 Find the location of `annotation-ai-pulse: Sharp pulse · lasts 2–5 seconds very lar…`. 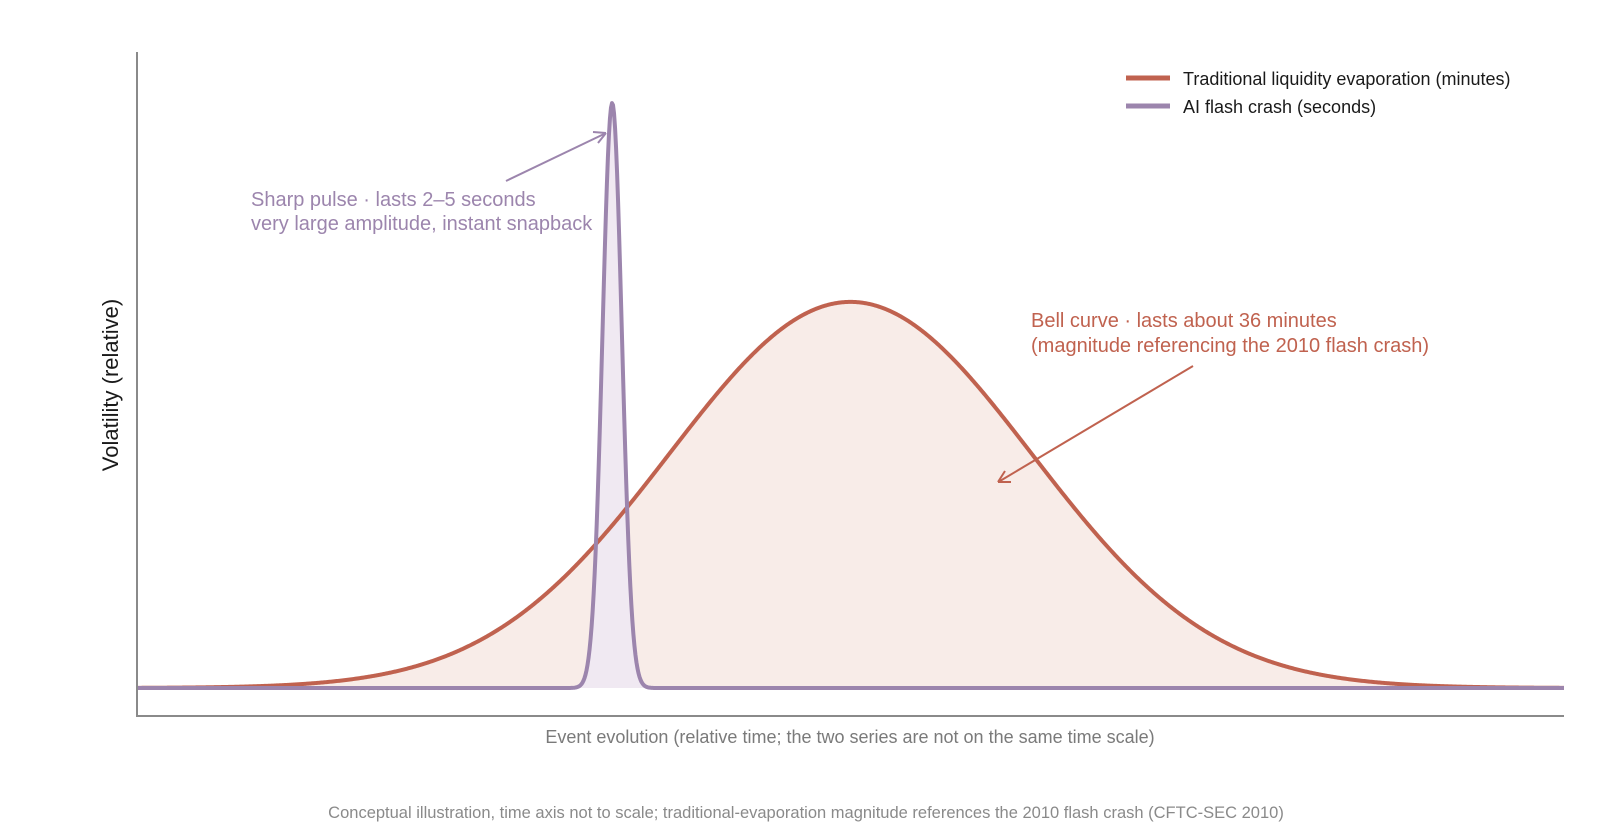

annotation-ai-pulse: Sharp pulse · lasts 2–5 seconds very lar… is located at coordinates (429, 183).